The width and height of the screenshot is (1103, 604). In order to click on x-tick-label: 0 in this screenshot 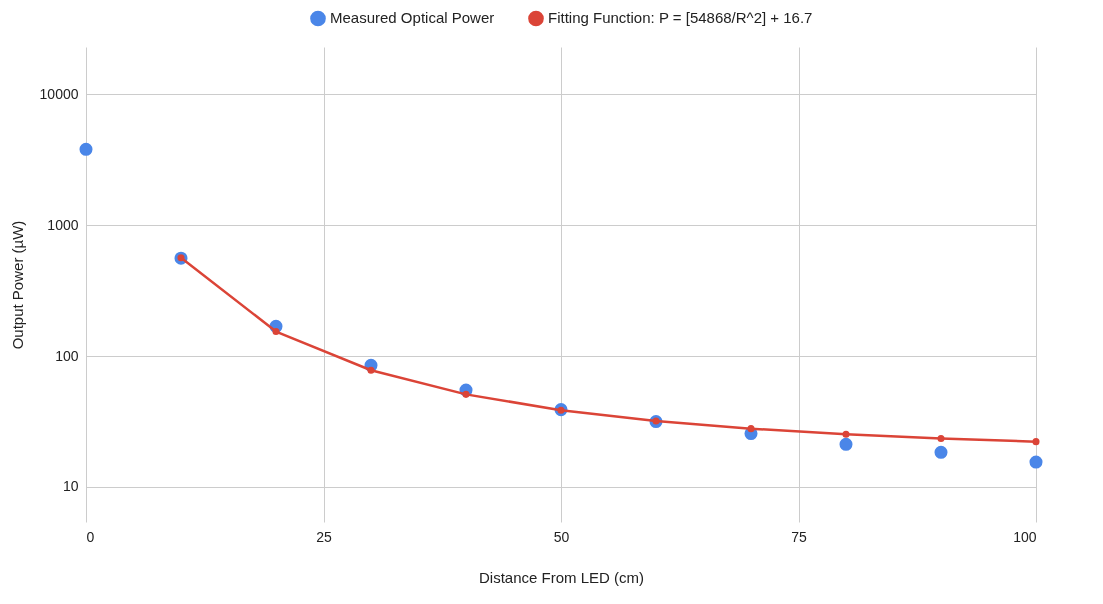, I will do `click(90, 536)`.